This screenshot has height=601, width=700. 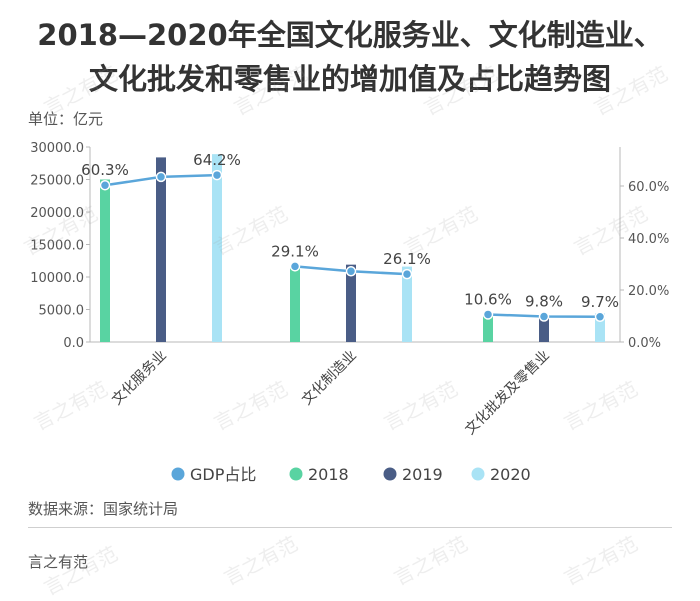 What do you see at coordinates (407, 259) in the screenshot?
I see `gdp-share-data-label: 26.1%` at bounding box center [407, 259].